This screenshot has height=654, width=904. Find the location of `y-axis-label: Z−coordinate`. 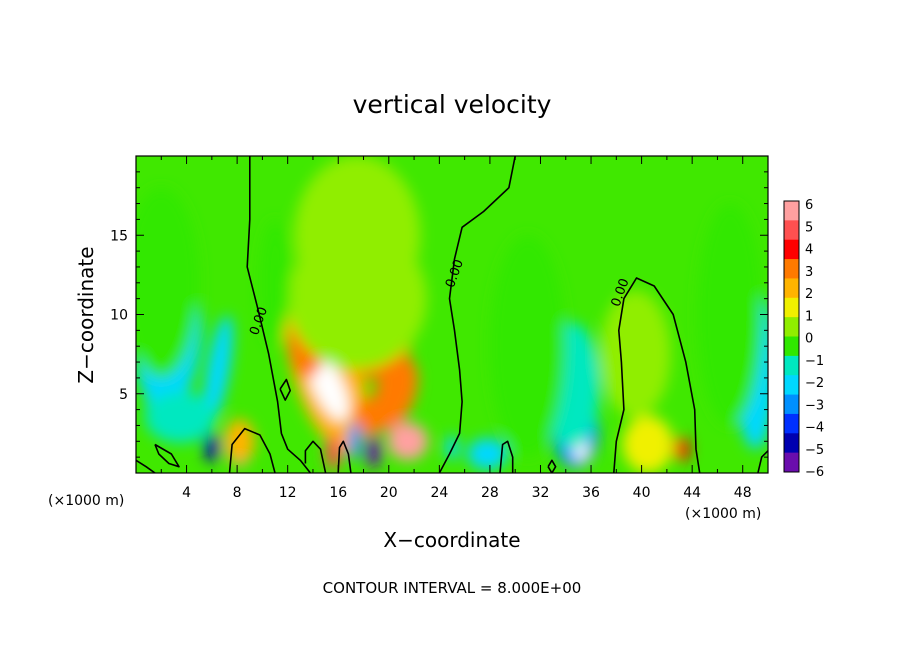

y-axis-label: Z−coordinate is located at coordinates (86, 314).